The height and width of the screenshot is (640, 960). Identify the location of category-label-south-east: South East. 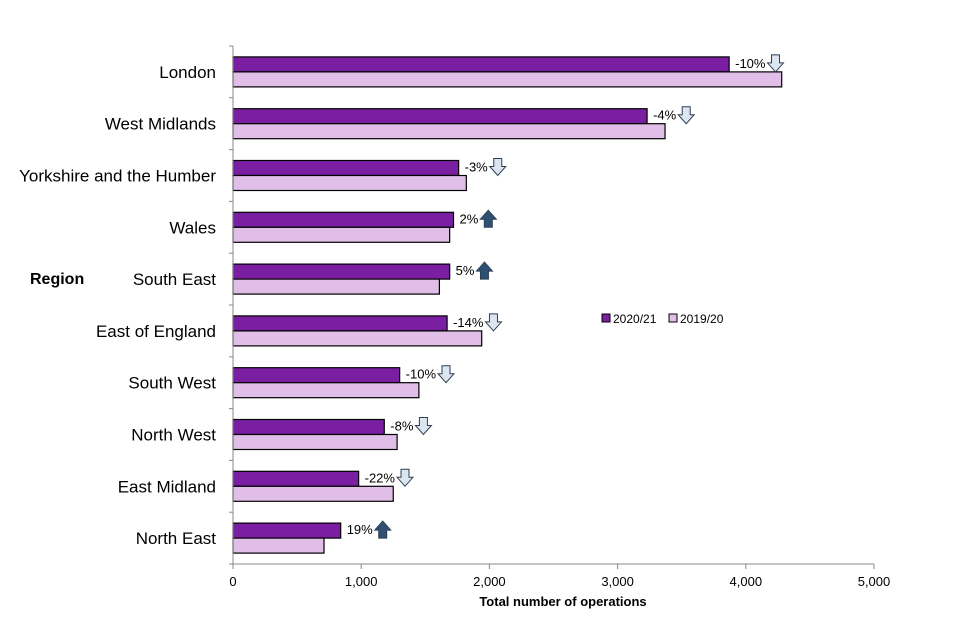
(174, 279).